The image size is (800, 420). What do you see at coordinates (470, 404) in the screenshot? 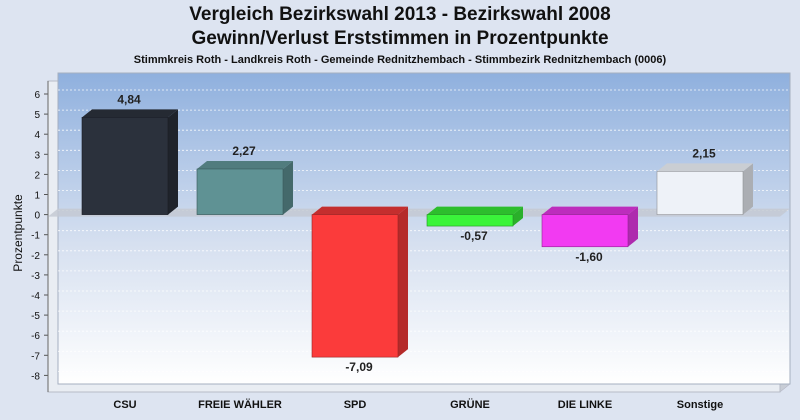
I see `x-tick-label: GRÜNE` at bounding box center [470, 404].